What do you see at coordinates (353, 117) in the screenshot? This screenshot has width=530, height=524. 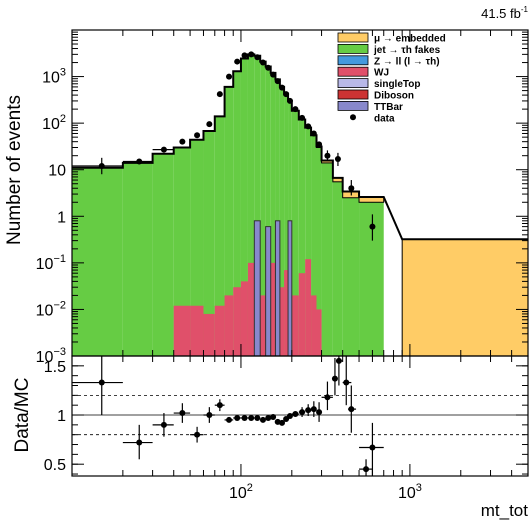 I see `legend-marker-data` at bounding box center [353, 117].